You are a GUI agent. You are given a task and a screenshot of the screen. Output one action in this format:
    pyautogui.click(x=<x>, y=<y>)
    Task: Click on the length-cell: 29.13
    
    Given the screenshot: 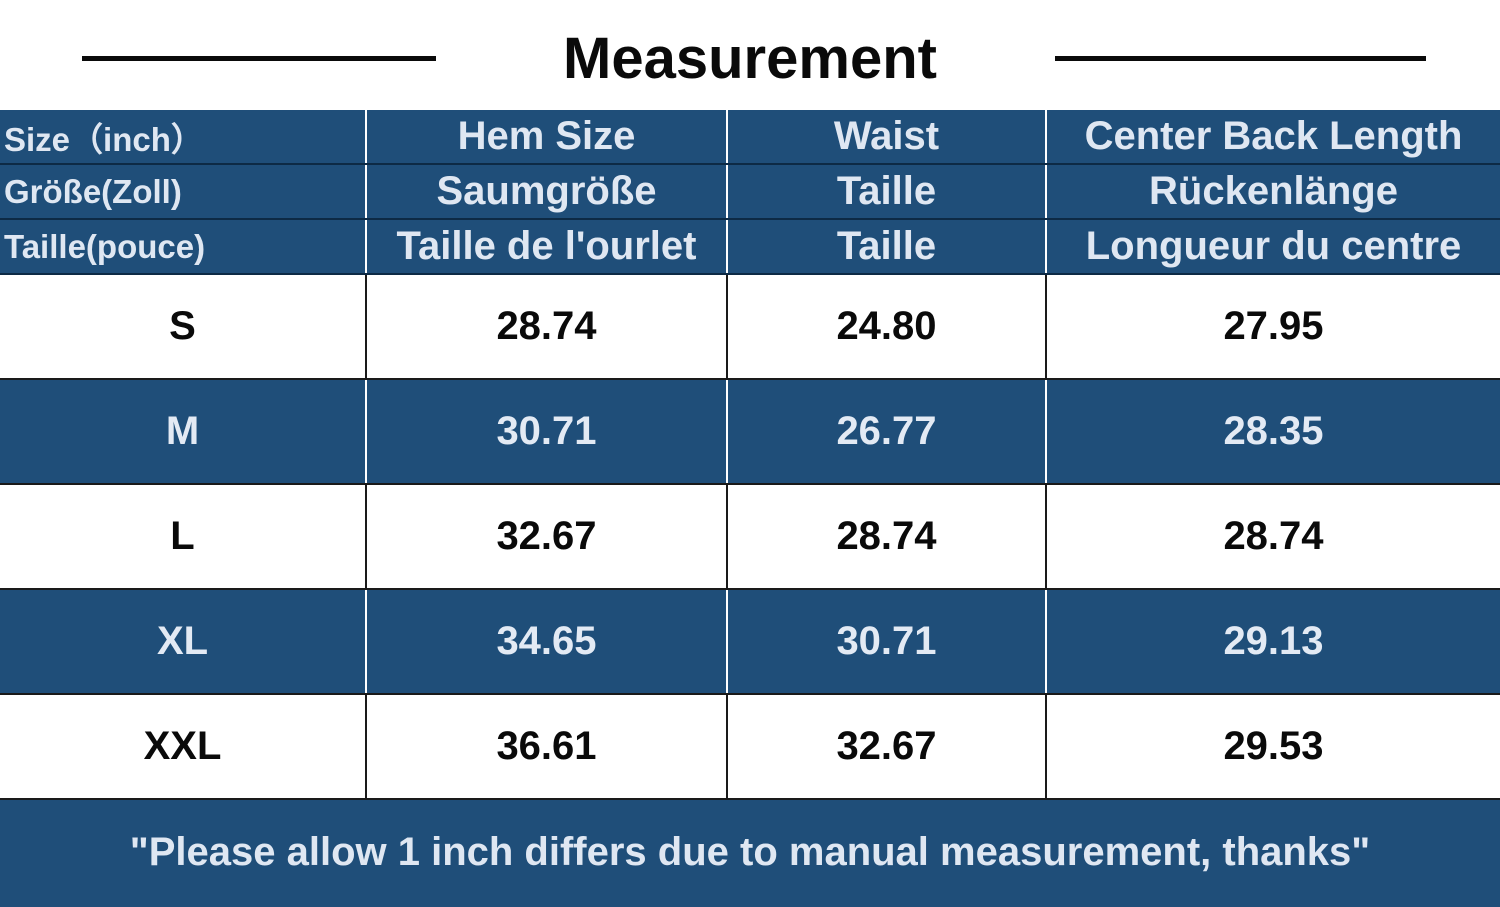 What is the action you would take?
    pyautogui.click(x=1272, y=642)
    